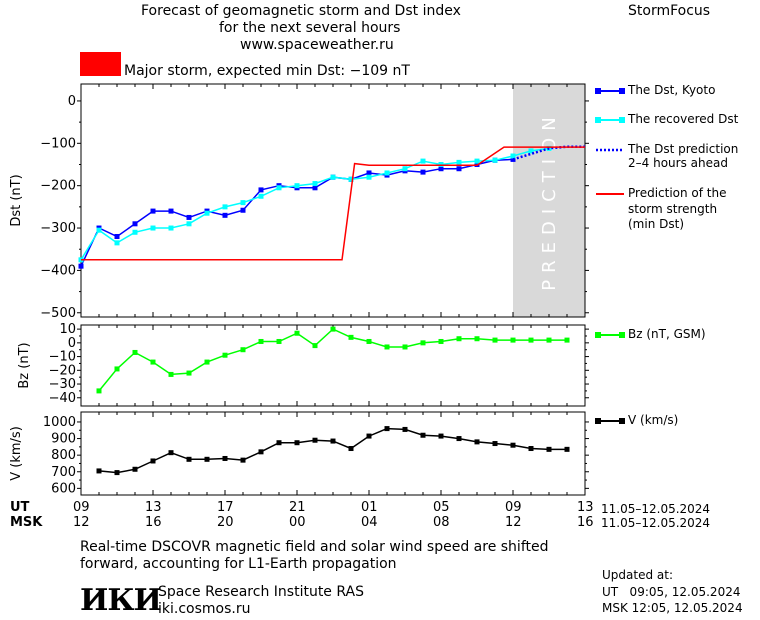 The image size is (760, 620). I want to click on legend-prediction-label-1: The Dst prediction, so click(683, 149).